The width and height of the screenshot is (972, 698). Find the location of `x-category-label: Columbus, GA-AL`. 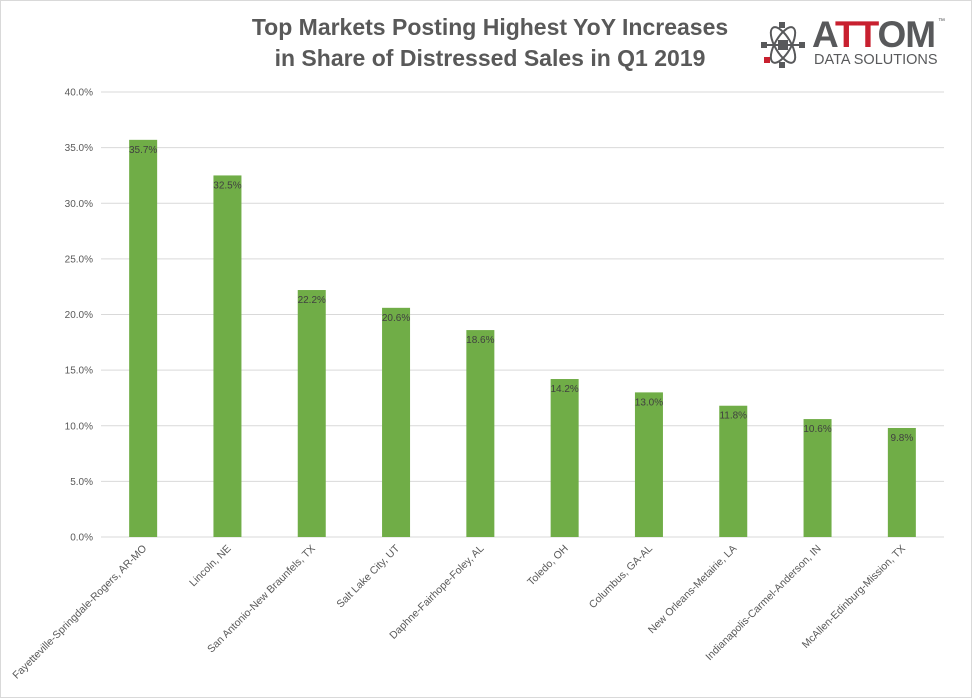

x-category-label: Columbus, GA-AL is located at coordinates (621, 577).